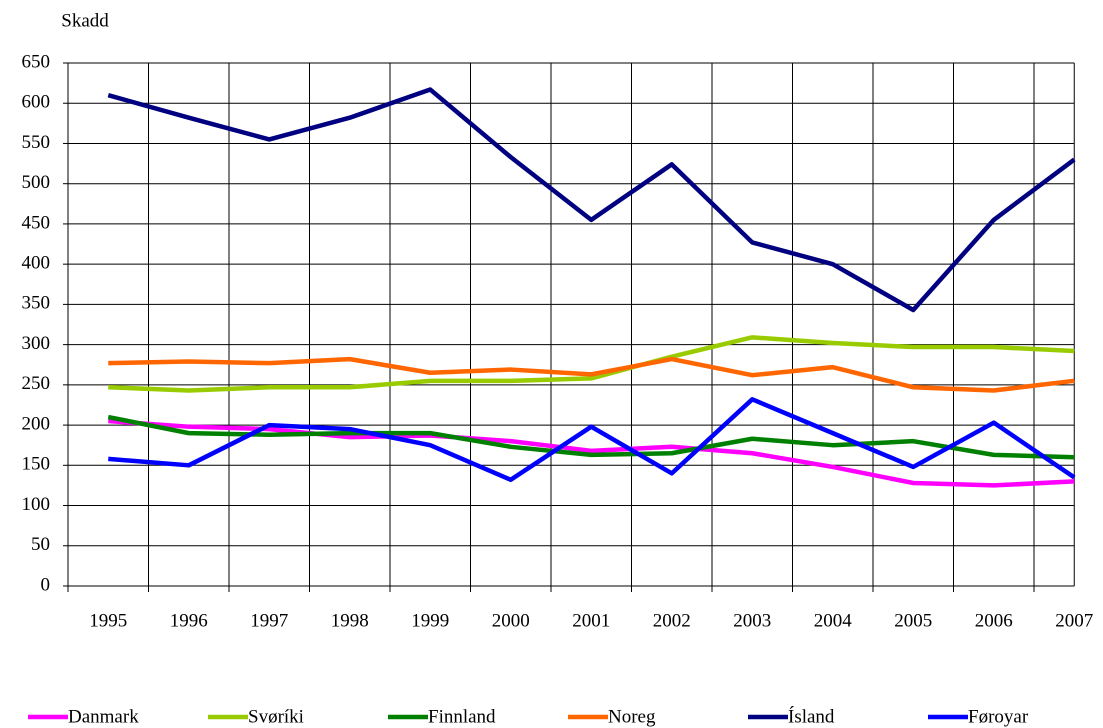 The width and height of the screenshot is (1103, 728). Describe the element at coordinates (36, 222) in the screenshot. I see `y-tick-label: 450` at that location.